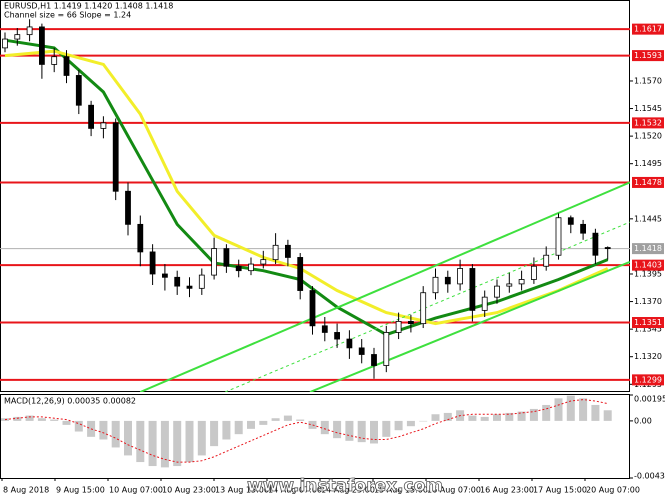  What do you see at coordinates (560, 490) in the screenshot?
I see `x-tick-label: 17 Aug 15:00` at bounding box center [560, 490].